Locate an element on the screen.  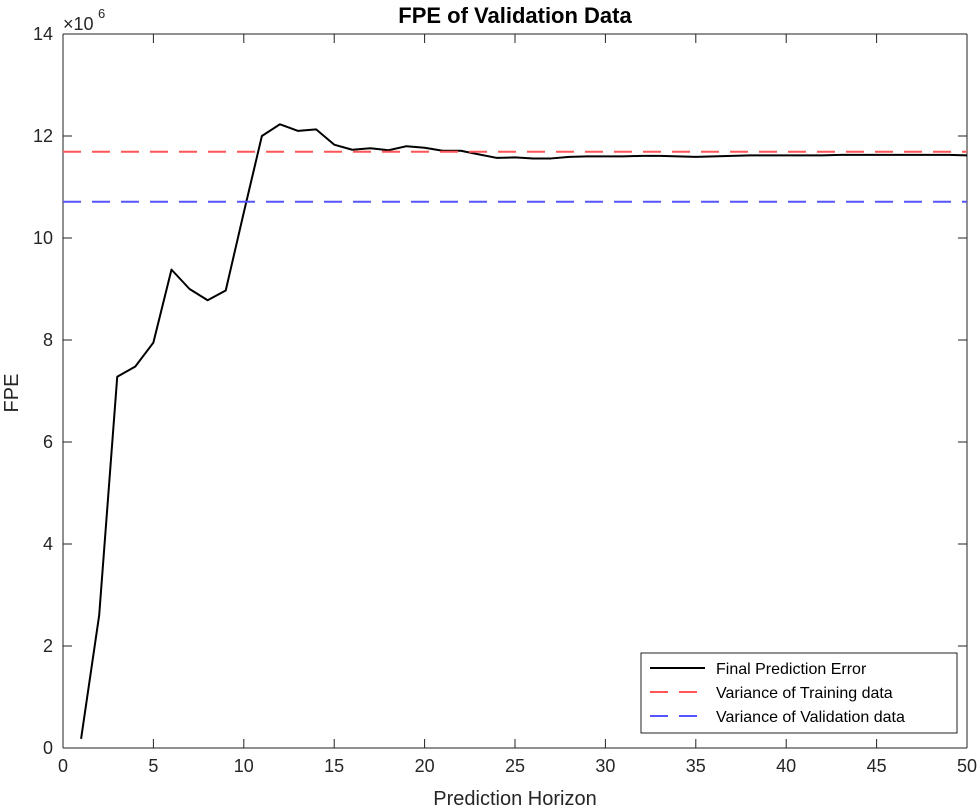
x-tick-label: 40 is located at coordinates (786, 766).